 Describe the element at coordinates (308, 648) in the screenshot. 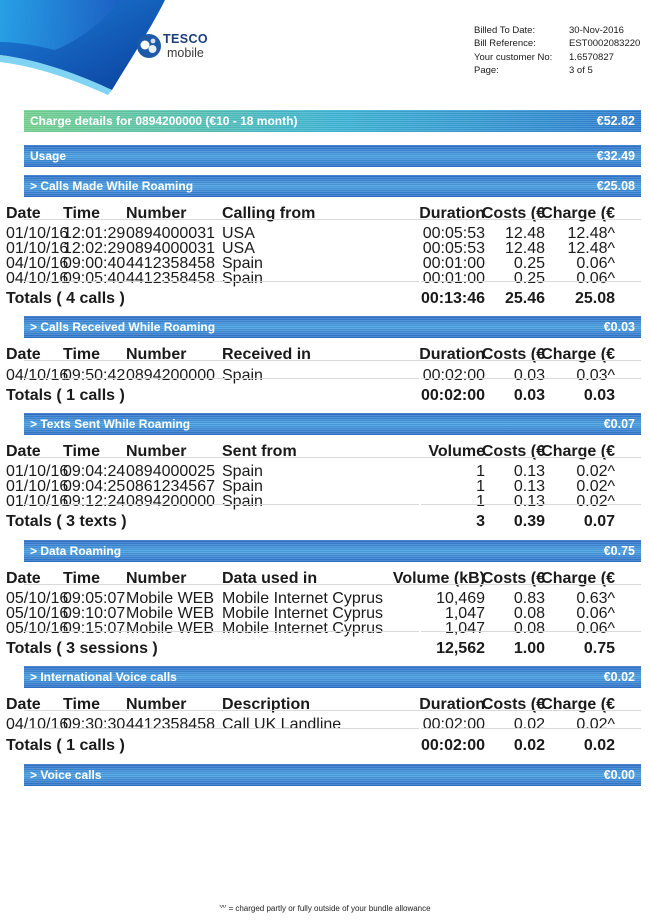

I see `totals-row: Totals ( 3 sessions ) 12,562 1.00 0.75` at that location.